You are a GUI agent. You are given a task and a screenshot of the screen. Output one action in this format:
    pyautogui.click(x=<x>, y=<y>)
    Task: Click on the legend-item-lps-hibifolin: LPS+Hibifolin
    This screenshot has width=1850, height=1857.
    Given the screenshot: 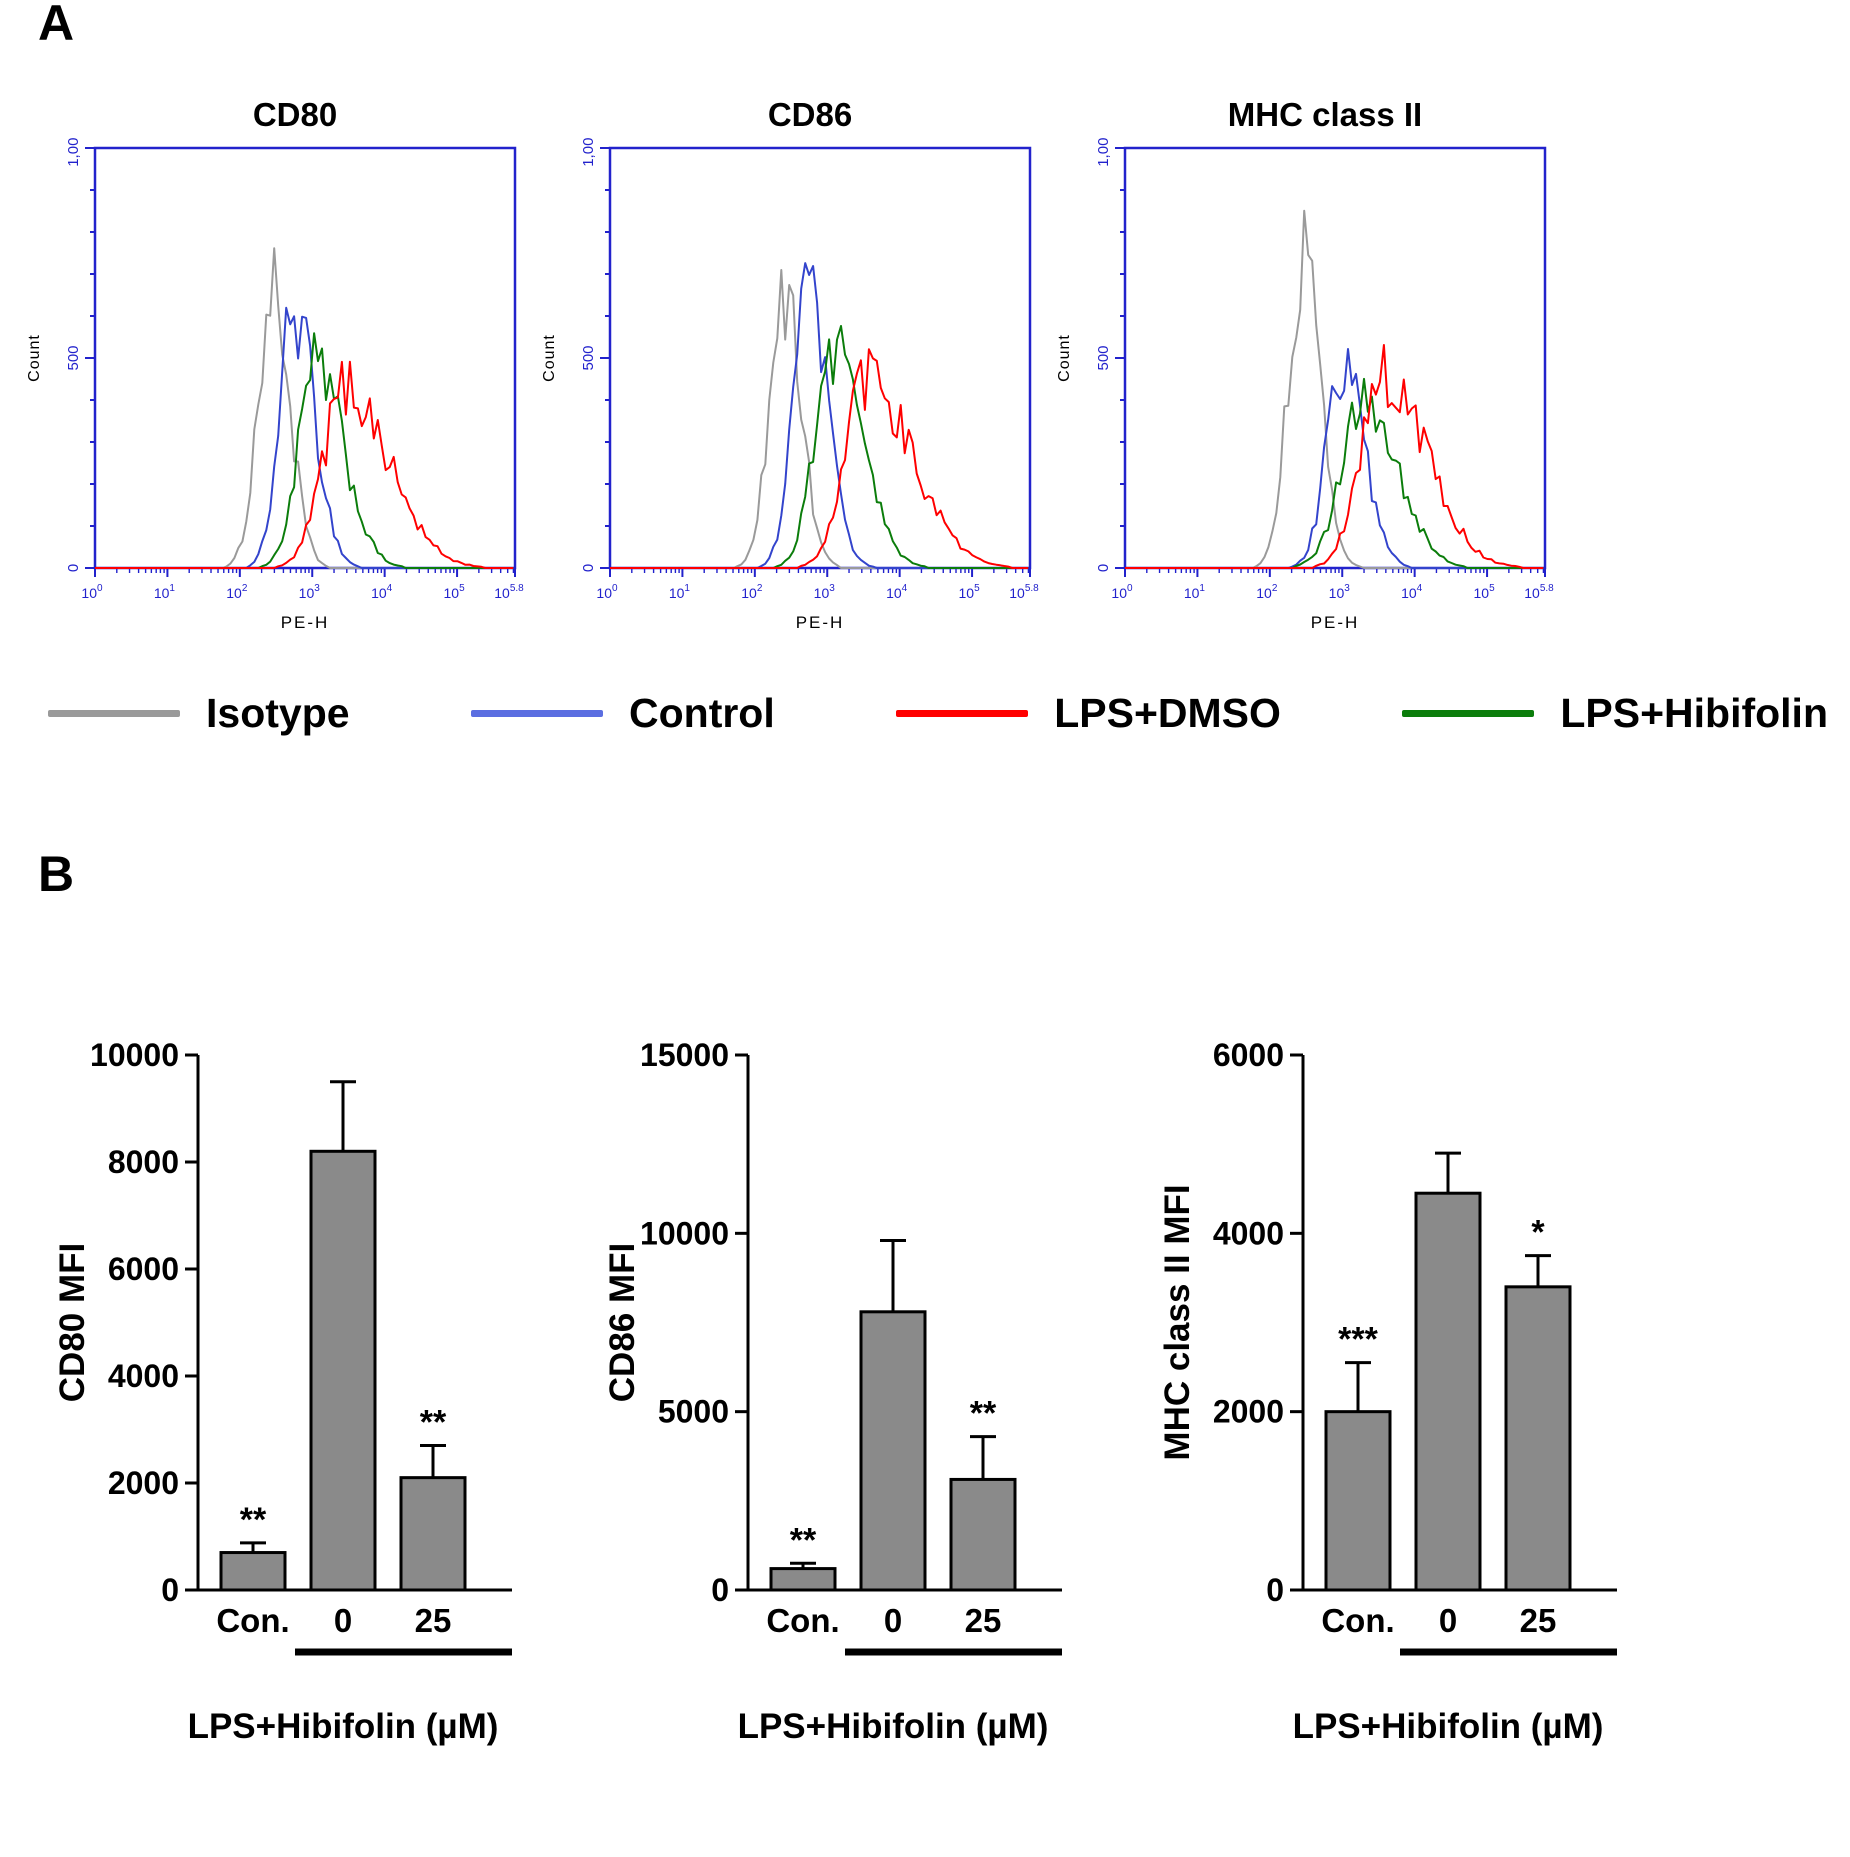 What is the action you would take?
    pyautogui.click(x=1615, y=713)
    